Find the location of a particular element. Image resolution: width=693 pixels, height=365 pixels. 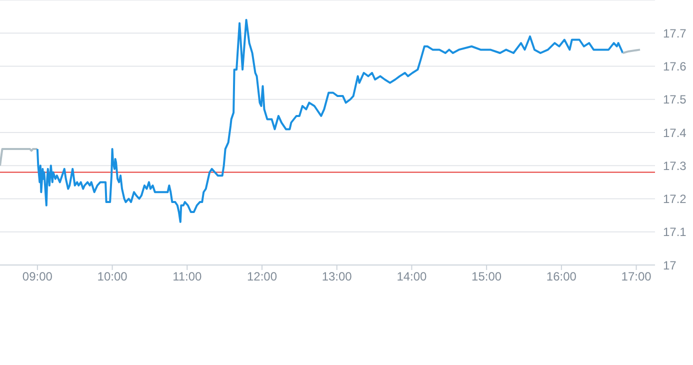

y-tick-label: 17.6 is located at coordinates (675, 67).